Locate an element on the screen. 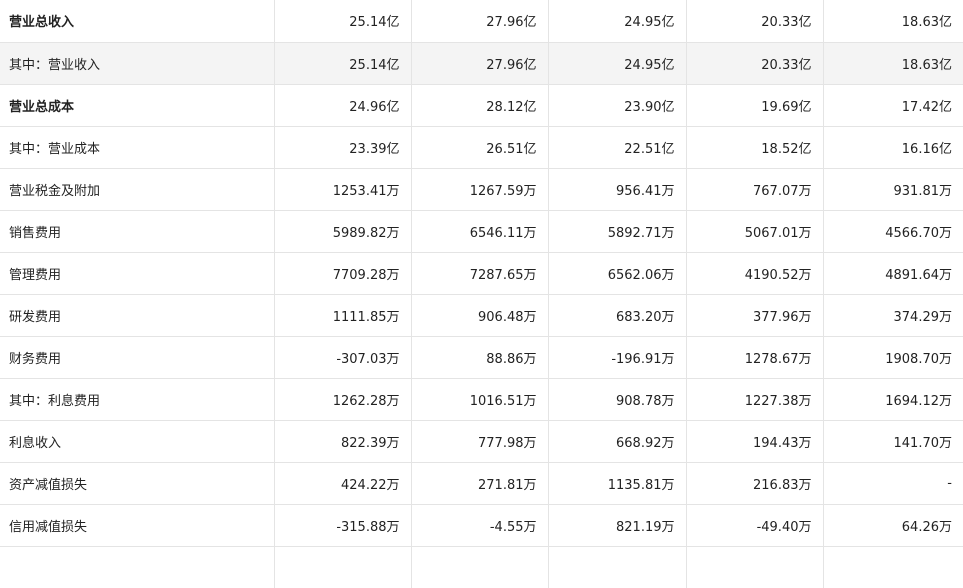 This screenshot has width=963, height=588. value-cell: 88.86万 is located at coordinates (480, 357).